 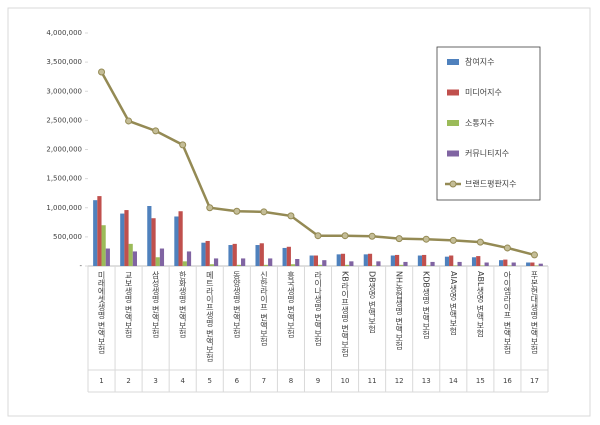 I want to click on category-number: 11, so click(x=372, y=381).